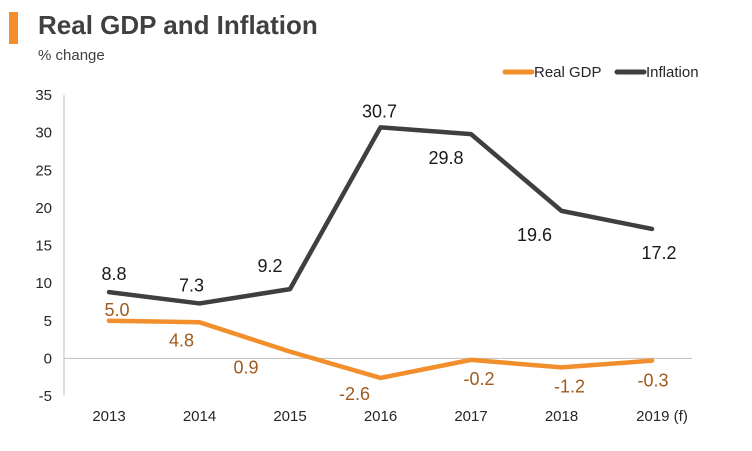 The image size is (752, 451). I want to click on chart-title: Real GDP and Inflation, so click(178, 25).